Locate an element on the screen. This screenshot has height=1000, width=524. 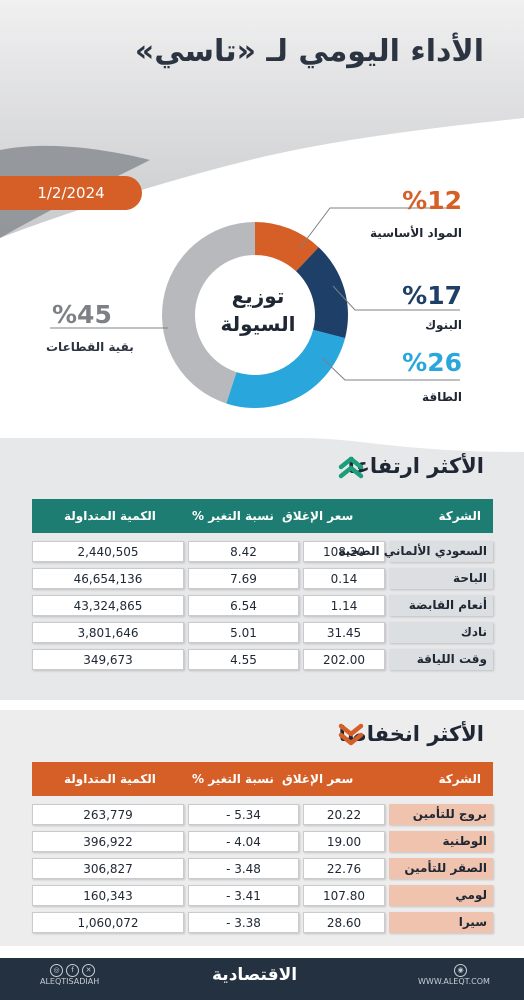
cell-volume: 306,827 is located at coordinates (108, 868).